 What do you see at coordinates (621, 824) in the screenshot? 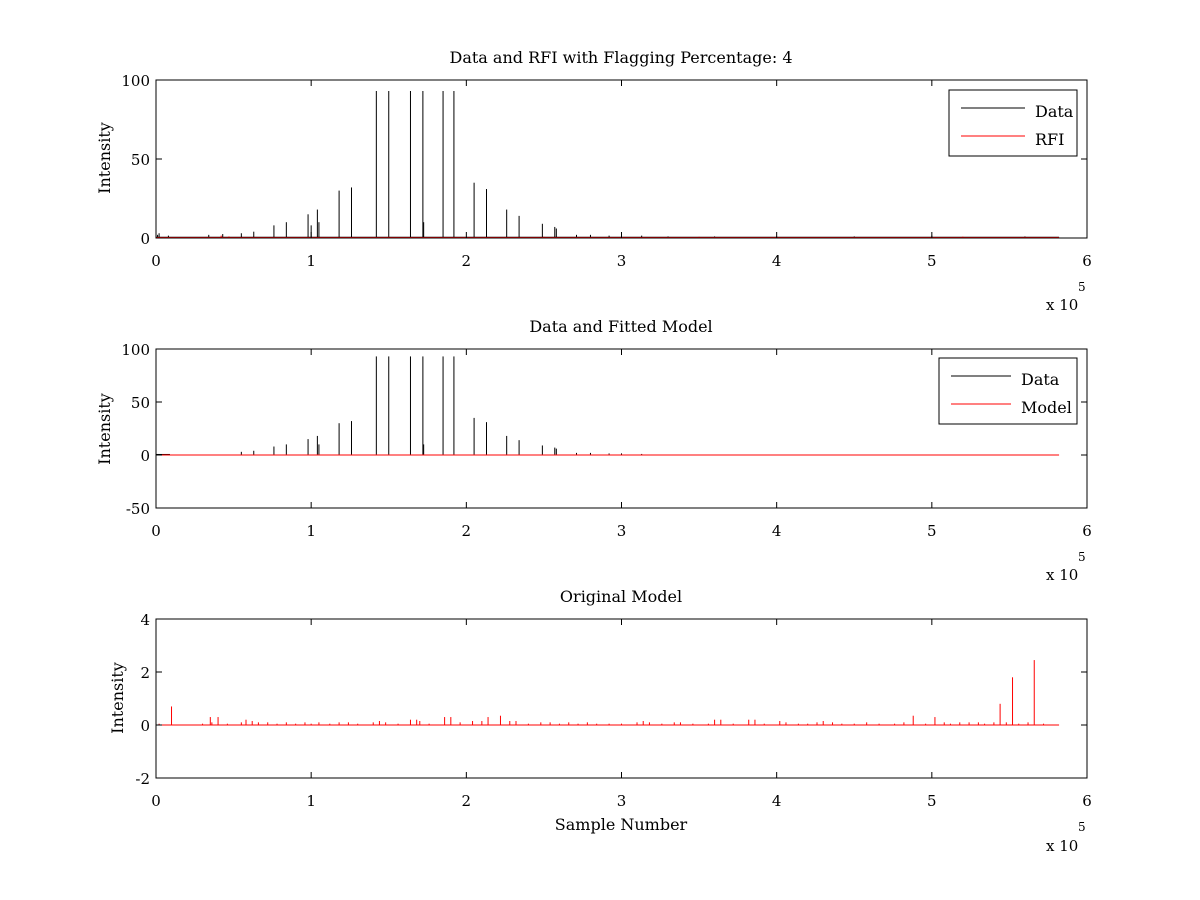
I see `x-axis-label: Sample Number` at bounding box center [621, 824].